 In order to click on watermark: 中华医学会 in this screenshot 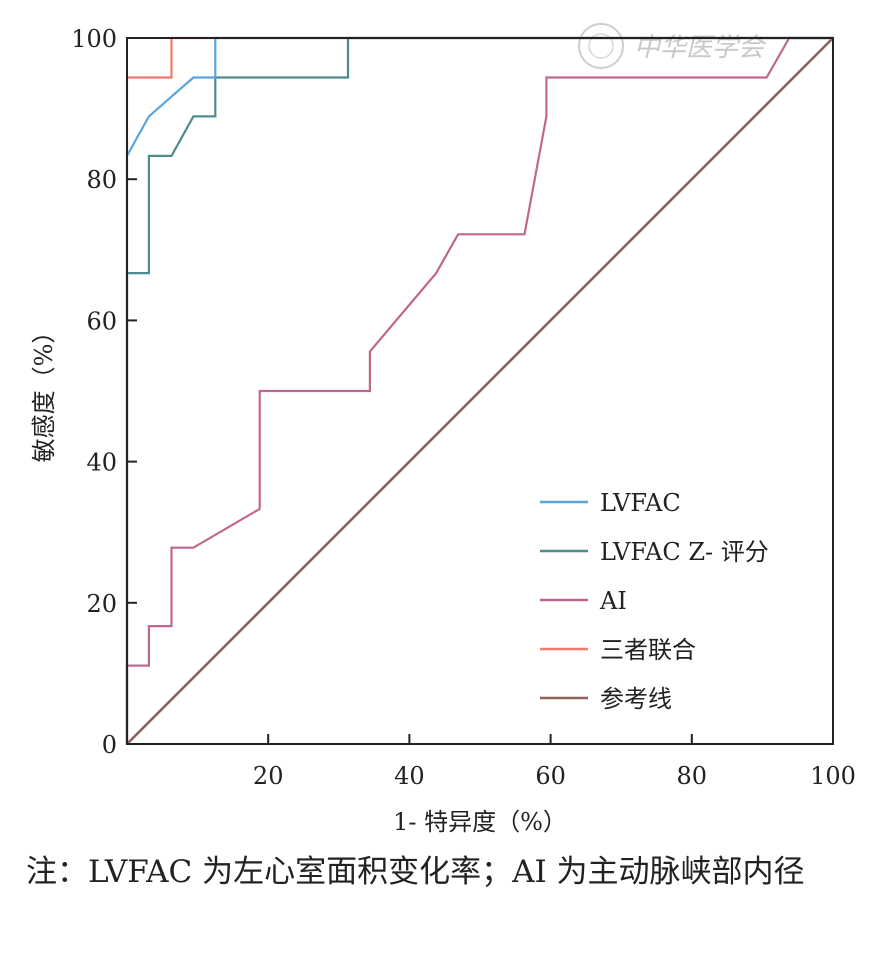, I will do `click(672, 46)`.